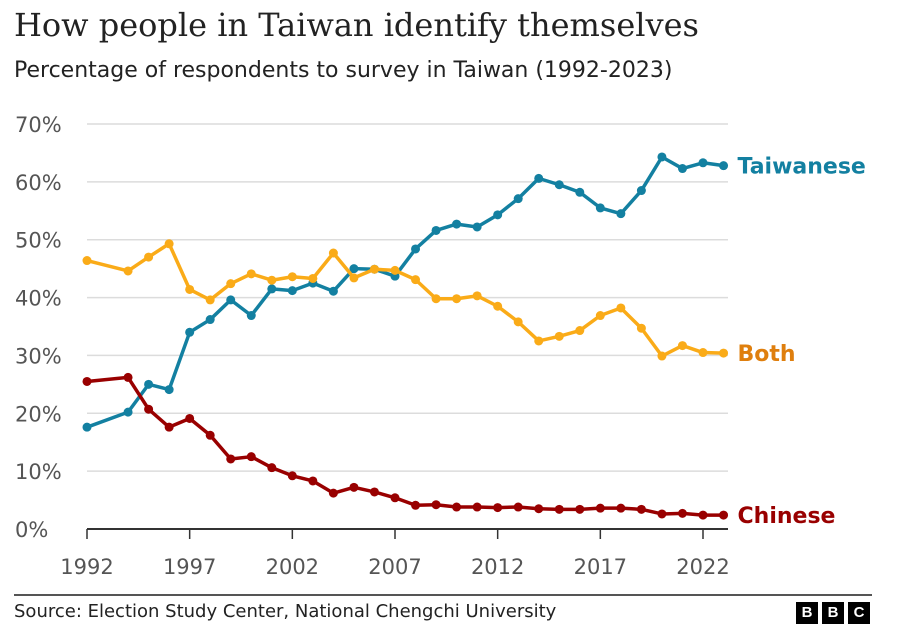 Image resolution: width=900 pixels, height=636 pixels. Describe the element at coordinates (38, 472) in the screenshot. I see `y-tick-label: 10%` at that location.